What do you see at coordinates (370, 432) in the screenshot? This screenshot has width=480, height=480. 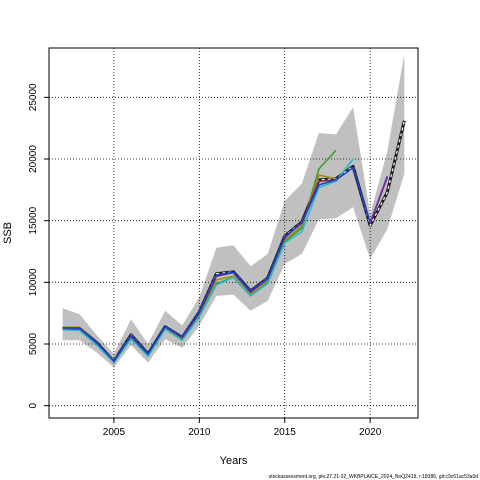 I see `x-tick-label-2020: 2020` at bounding box center [370, 432].